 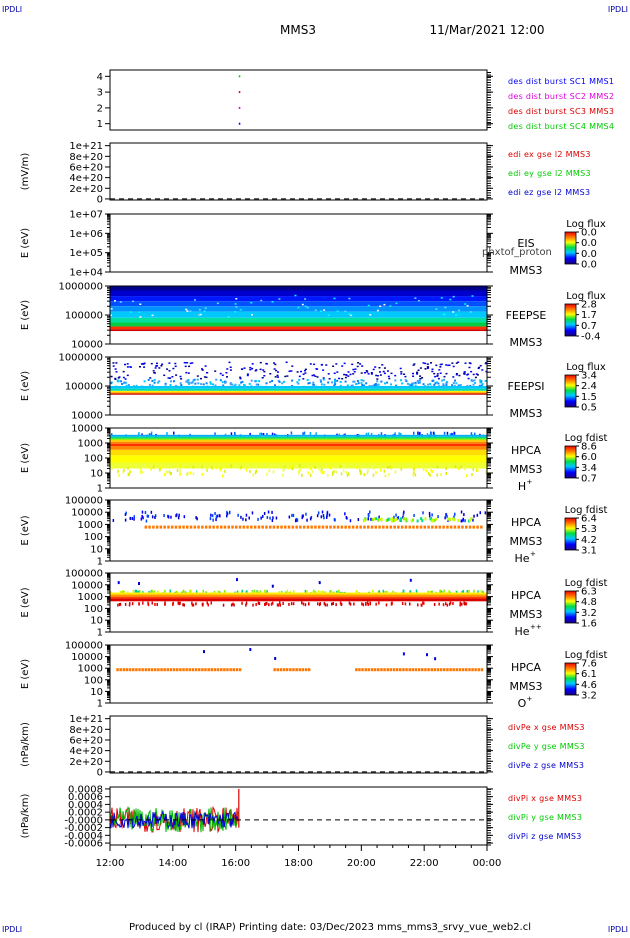 What do you see at coordinates (86, 157) in the screenshot?
I see `y-tick-label: 8e+20` at bounding box center [86, 157].